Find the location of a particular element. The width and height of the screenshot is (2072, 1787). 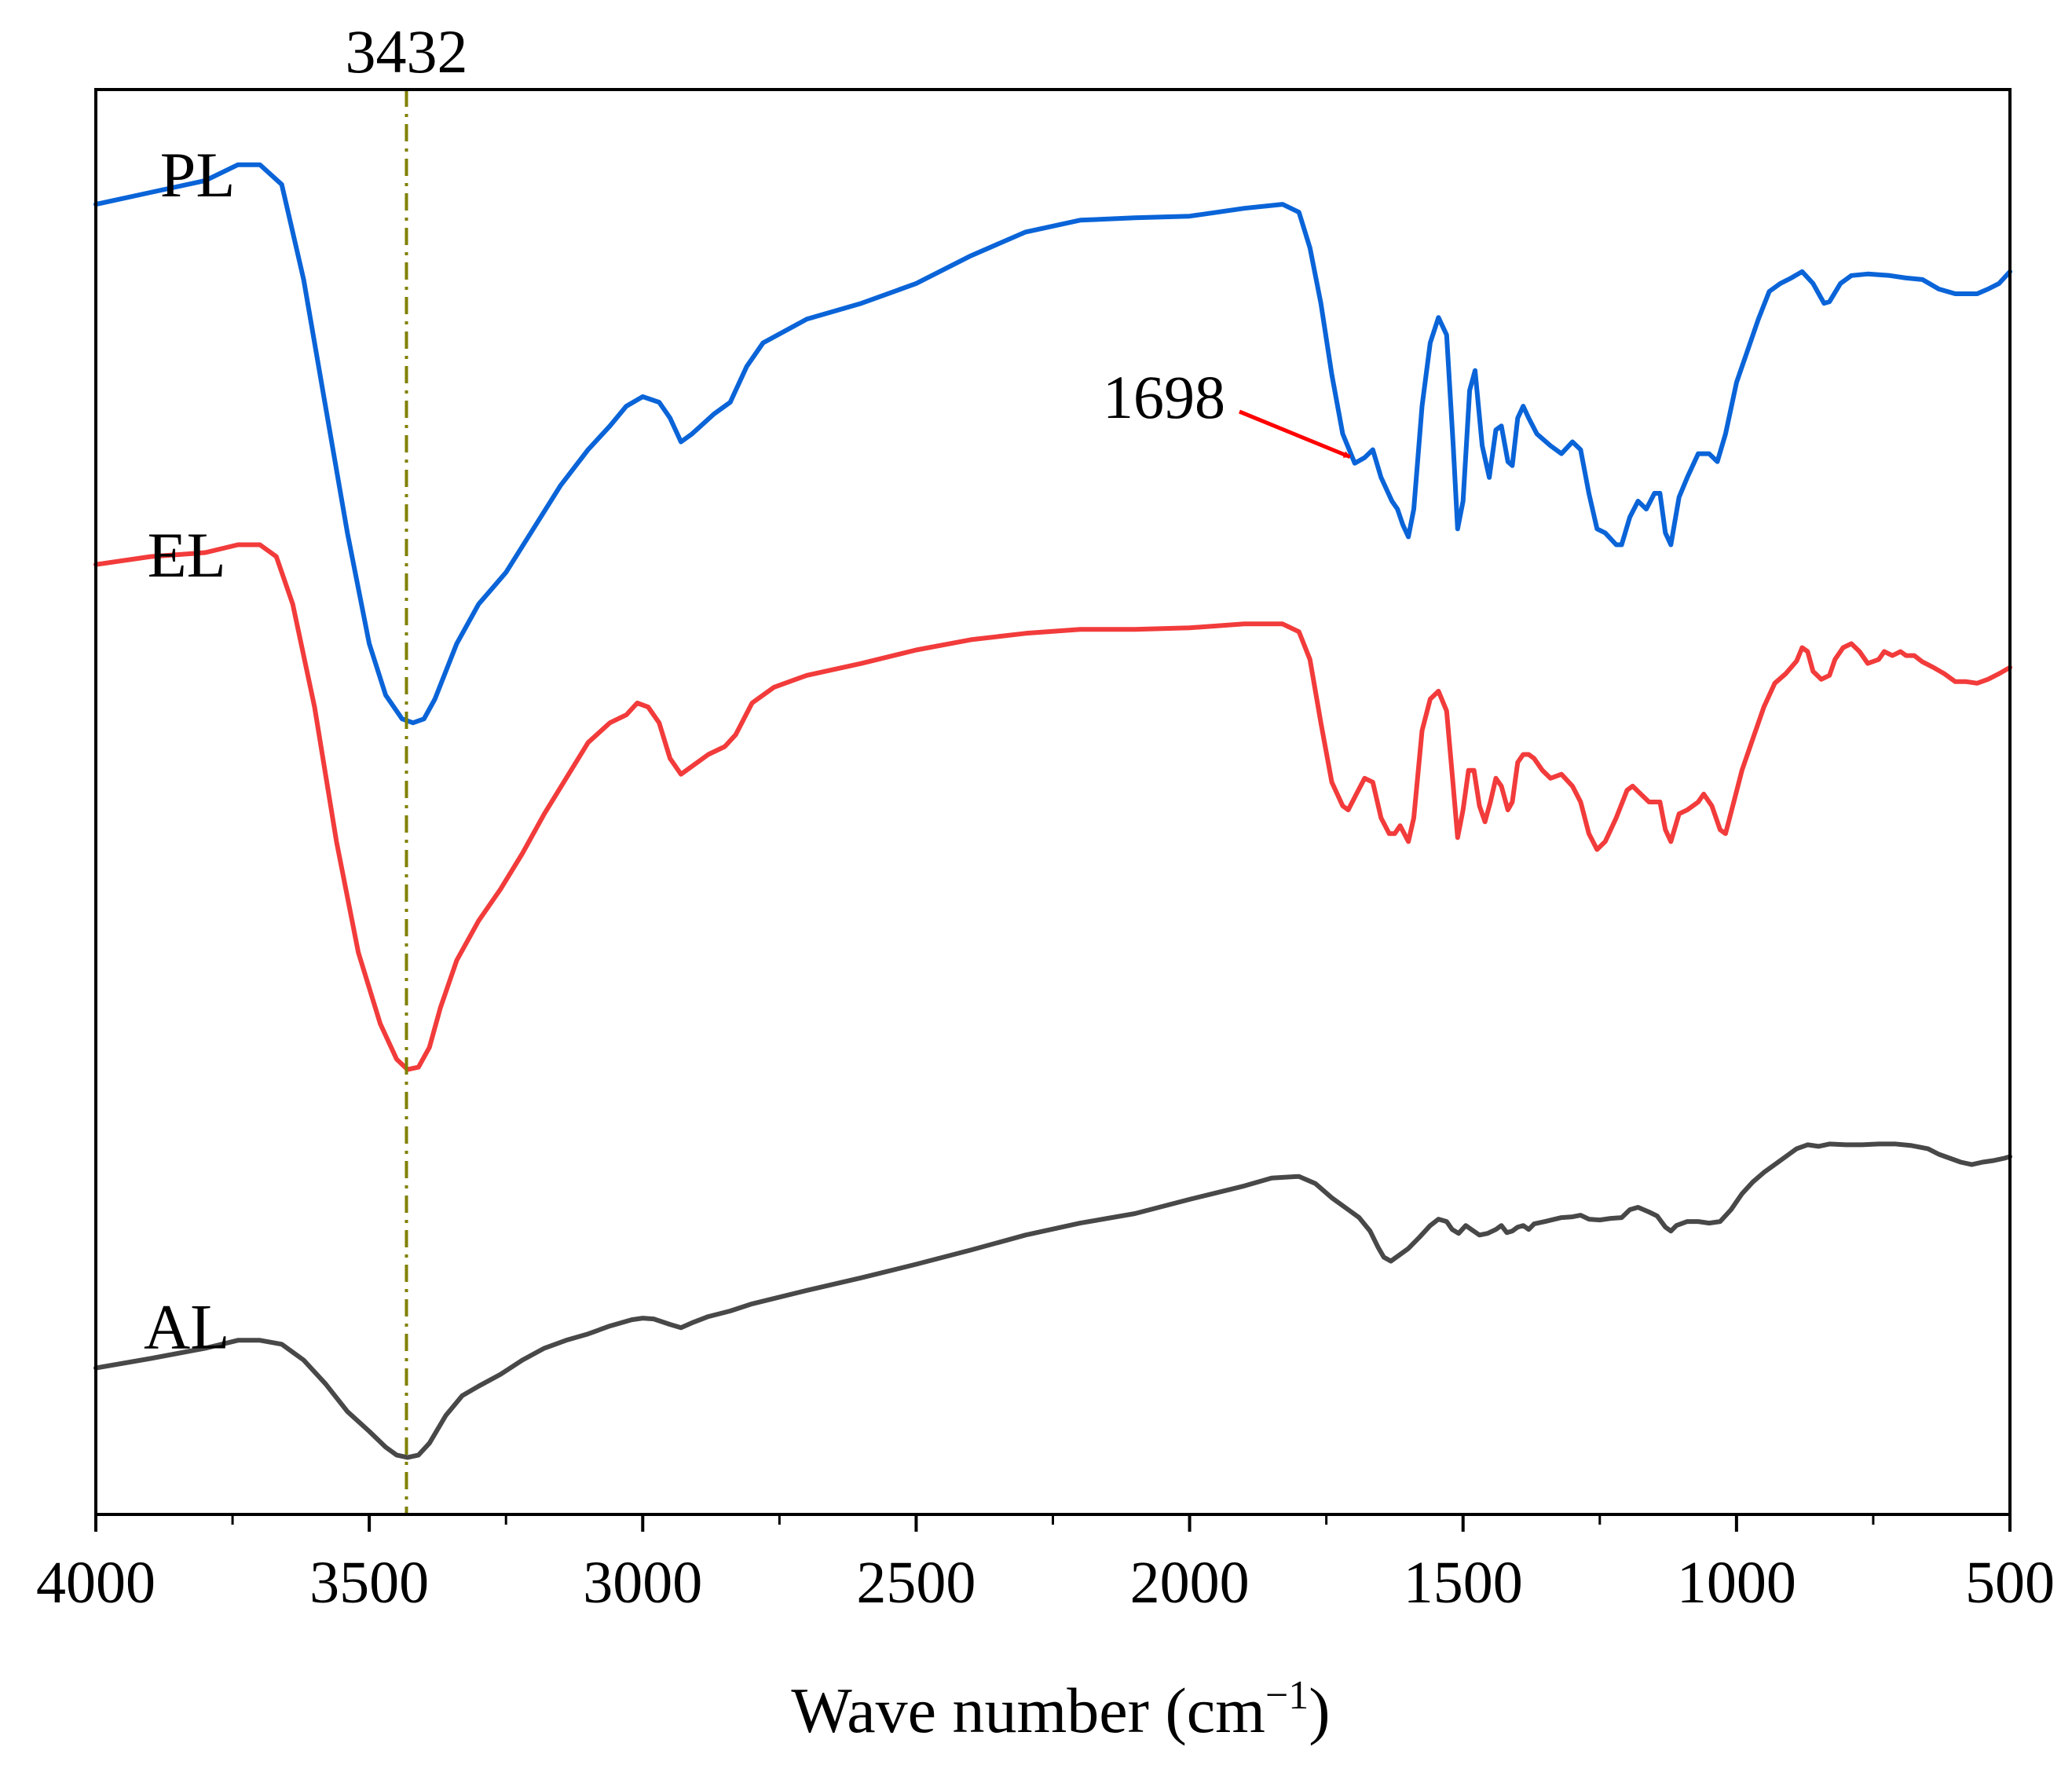

x-tick-label: 3500 is located at coordinates (369, 1583).